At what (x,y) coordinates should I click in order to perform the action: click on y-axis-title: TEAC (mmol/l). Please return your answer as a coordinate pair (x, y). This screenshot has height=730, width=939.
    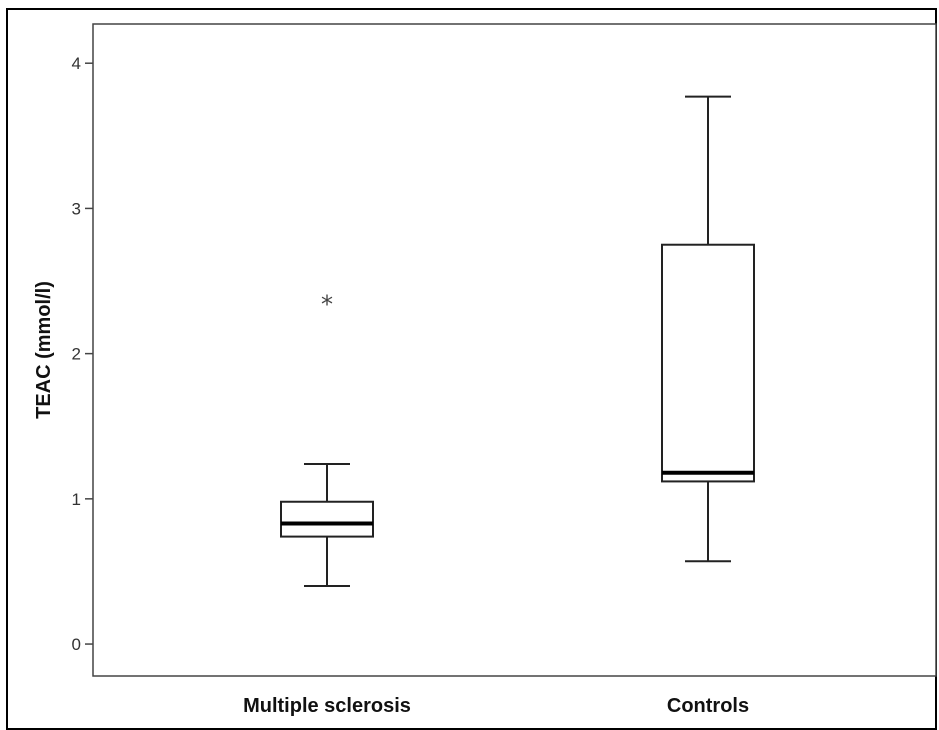
    Looking at the image, I should click on (44, 350).